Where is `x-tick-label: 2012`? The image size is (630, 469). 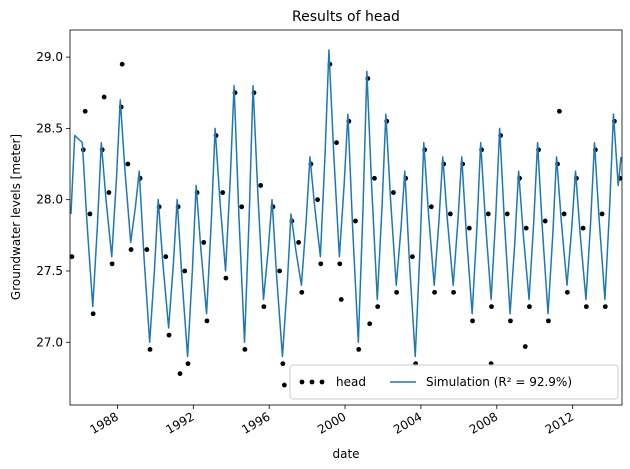 x-tick-label: 2012 is located at coordinates (559, 422).